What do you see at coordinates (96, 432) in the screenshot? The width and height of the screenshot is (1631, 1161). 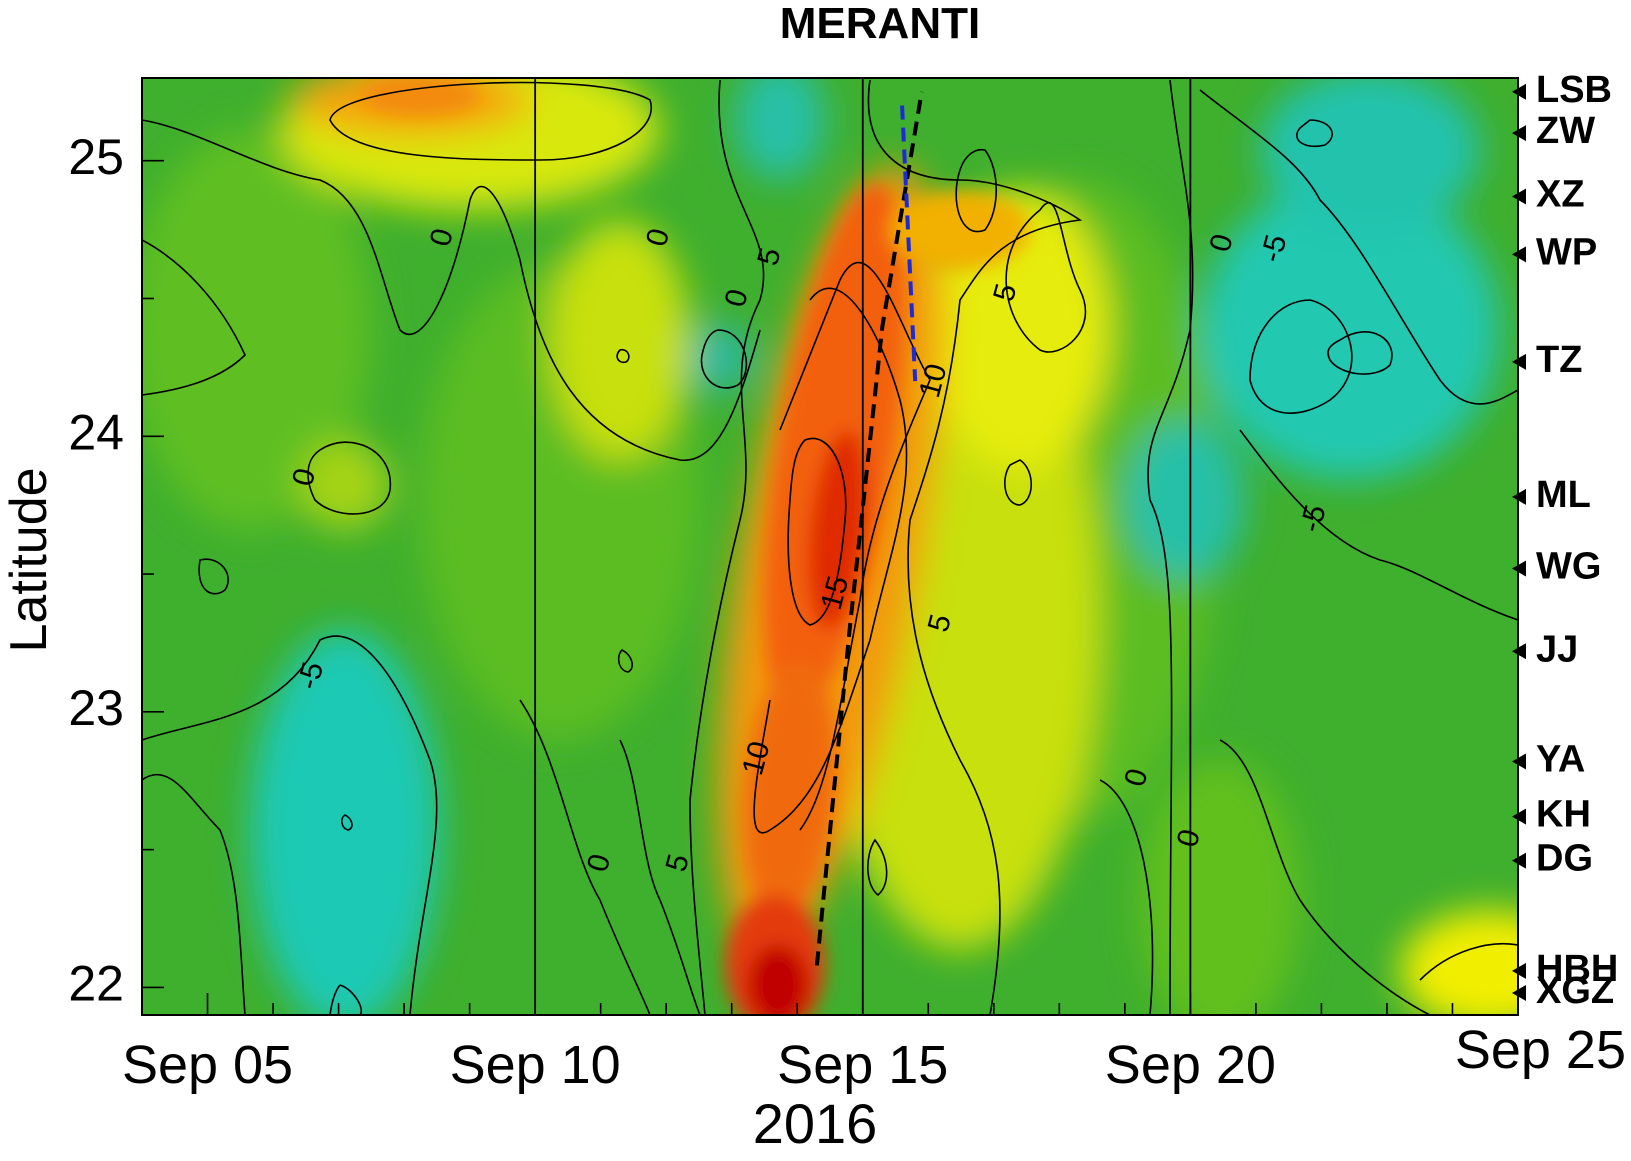 I see `y-tick-label: 24` at bounding box center [96, 432].